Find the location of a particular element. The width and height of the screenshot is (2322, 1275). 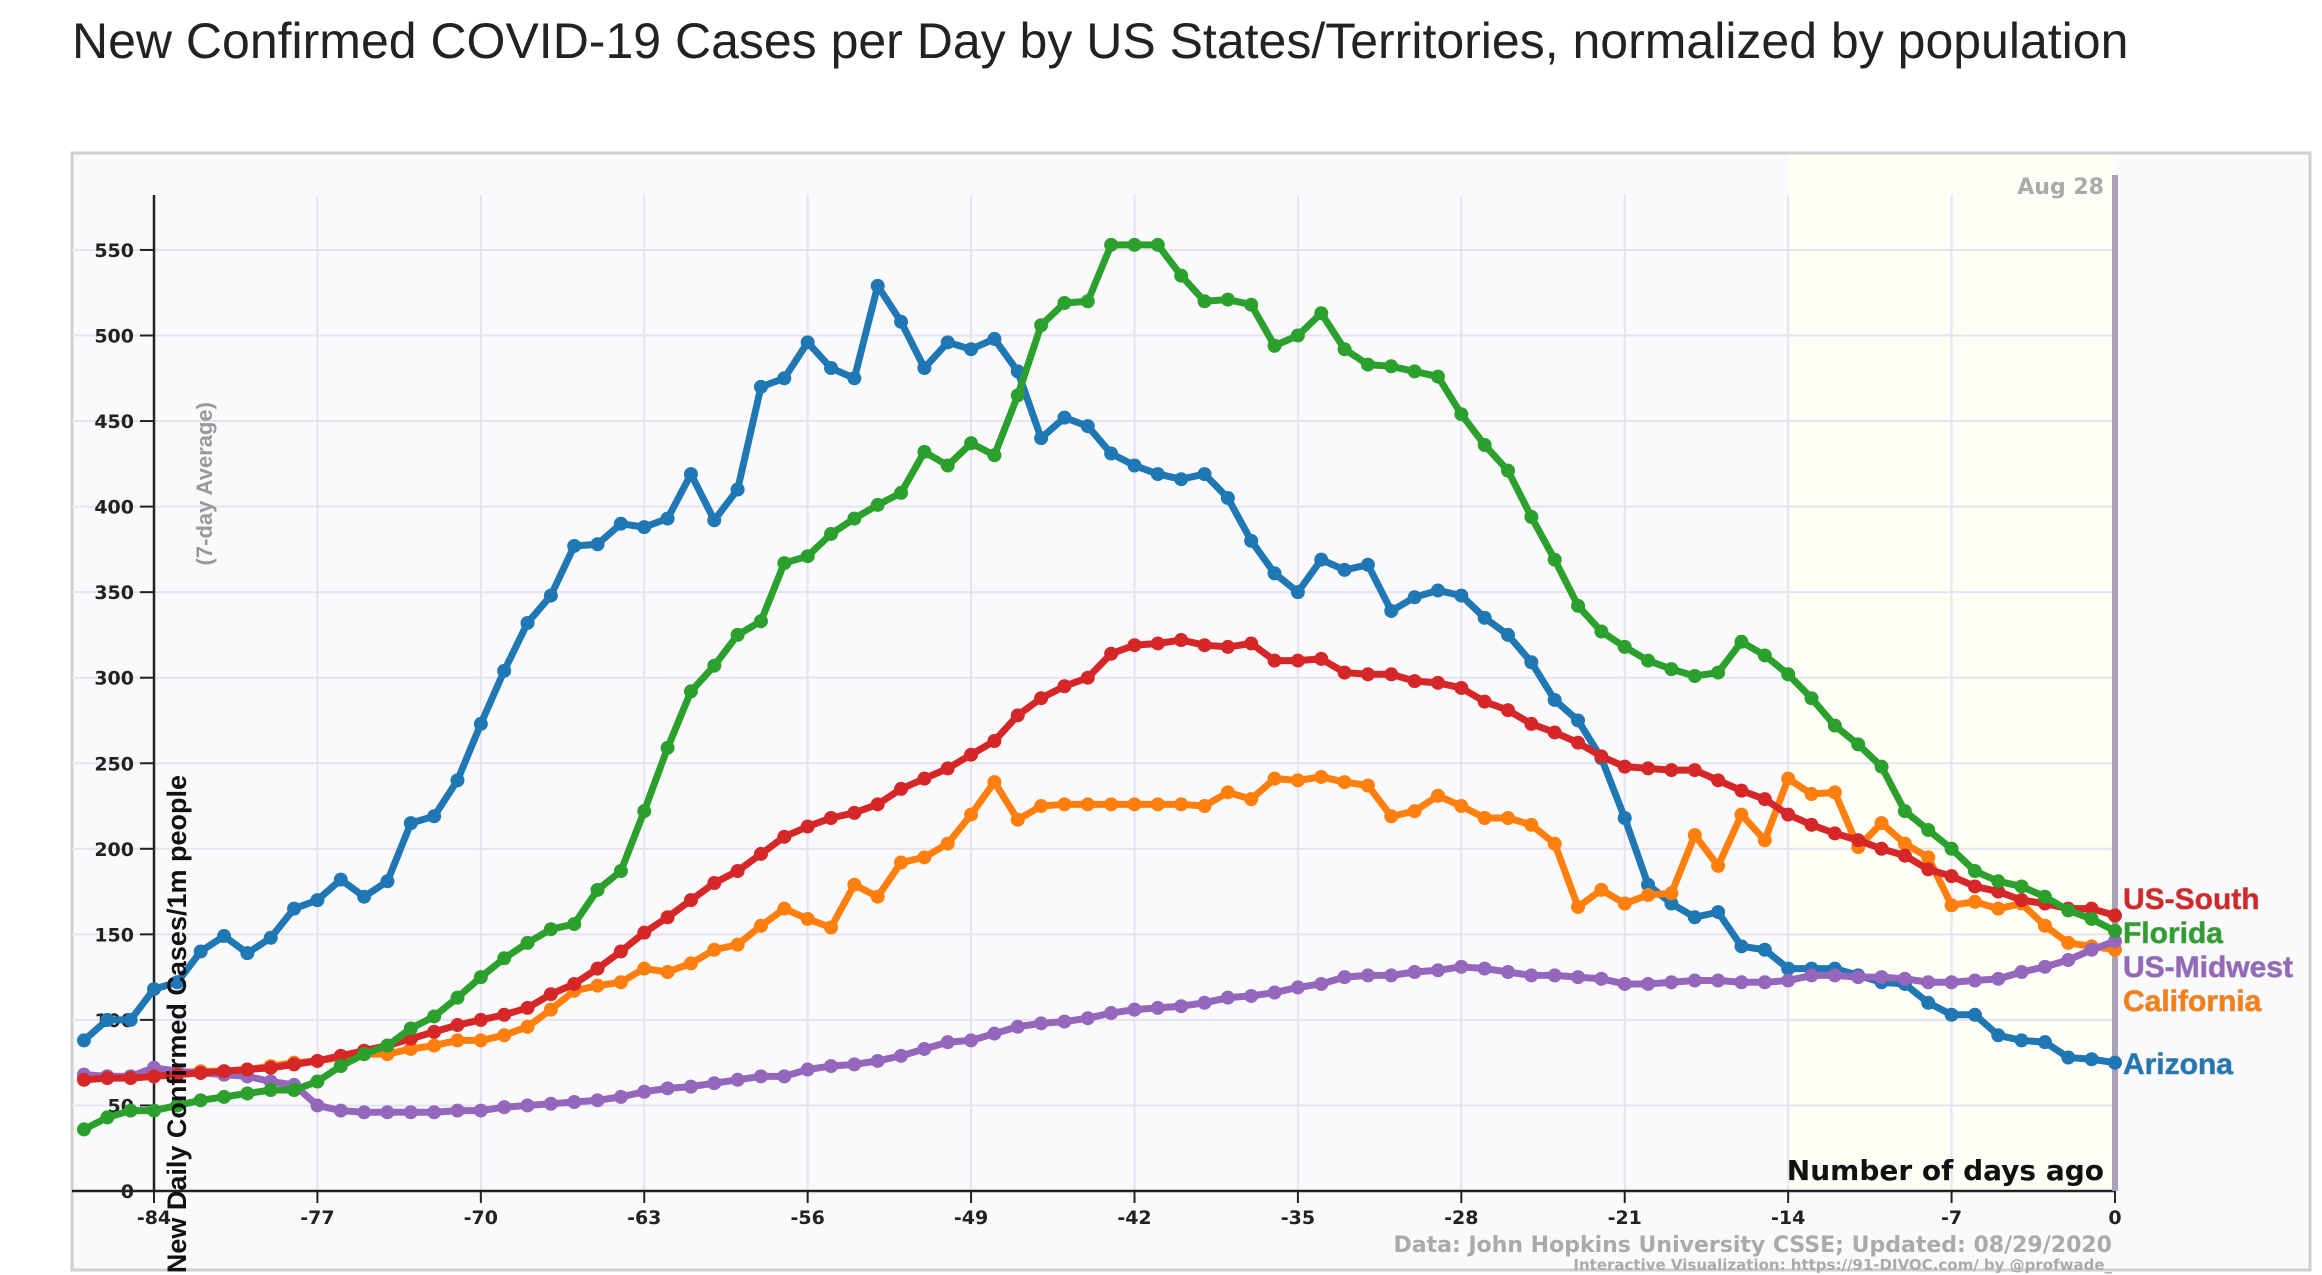

y-tick-label: 150 is located at coordinates (114, 935).